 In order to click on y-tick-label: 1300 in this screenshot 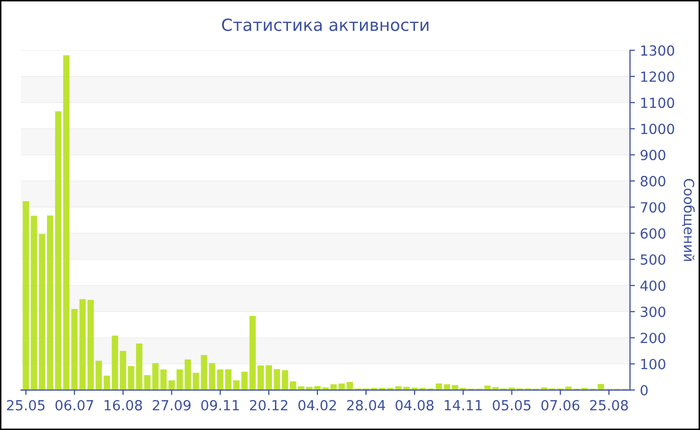, I will do `click(657, 50)`.